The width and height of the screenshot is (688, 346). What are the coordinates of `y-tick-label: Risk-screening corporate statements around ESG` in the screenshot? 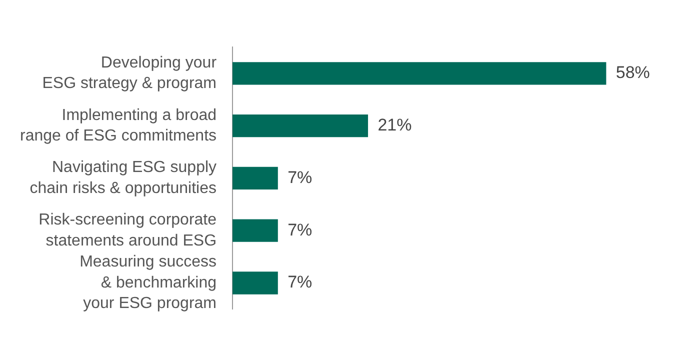 It's located at (127, 231).